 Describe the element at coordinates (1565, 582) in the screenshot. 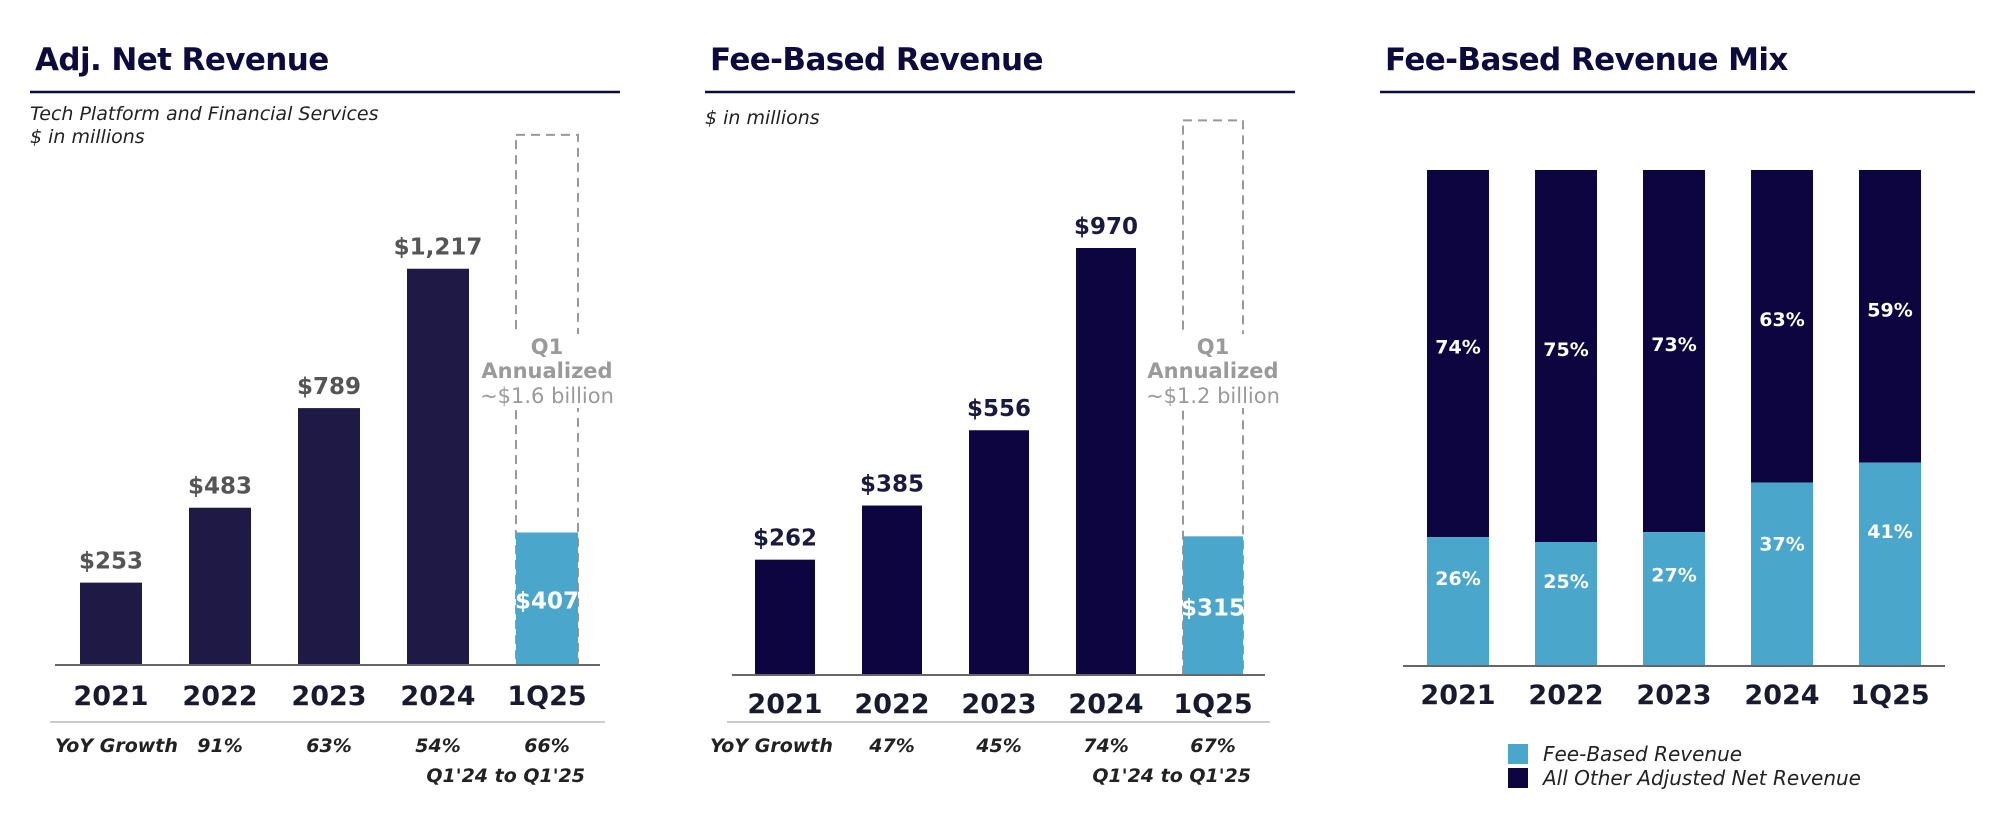

I see `segment-label-fee: 25%` at that location.